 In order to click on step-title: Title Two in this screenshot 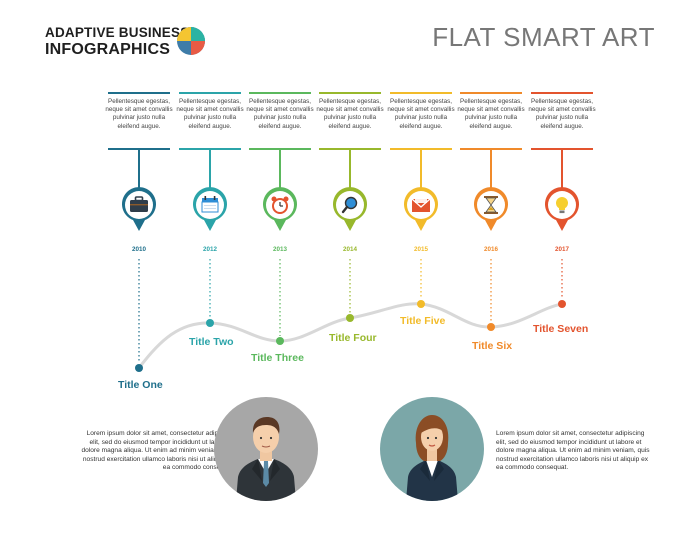, I will do `click(211, 342)`.